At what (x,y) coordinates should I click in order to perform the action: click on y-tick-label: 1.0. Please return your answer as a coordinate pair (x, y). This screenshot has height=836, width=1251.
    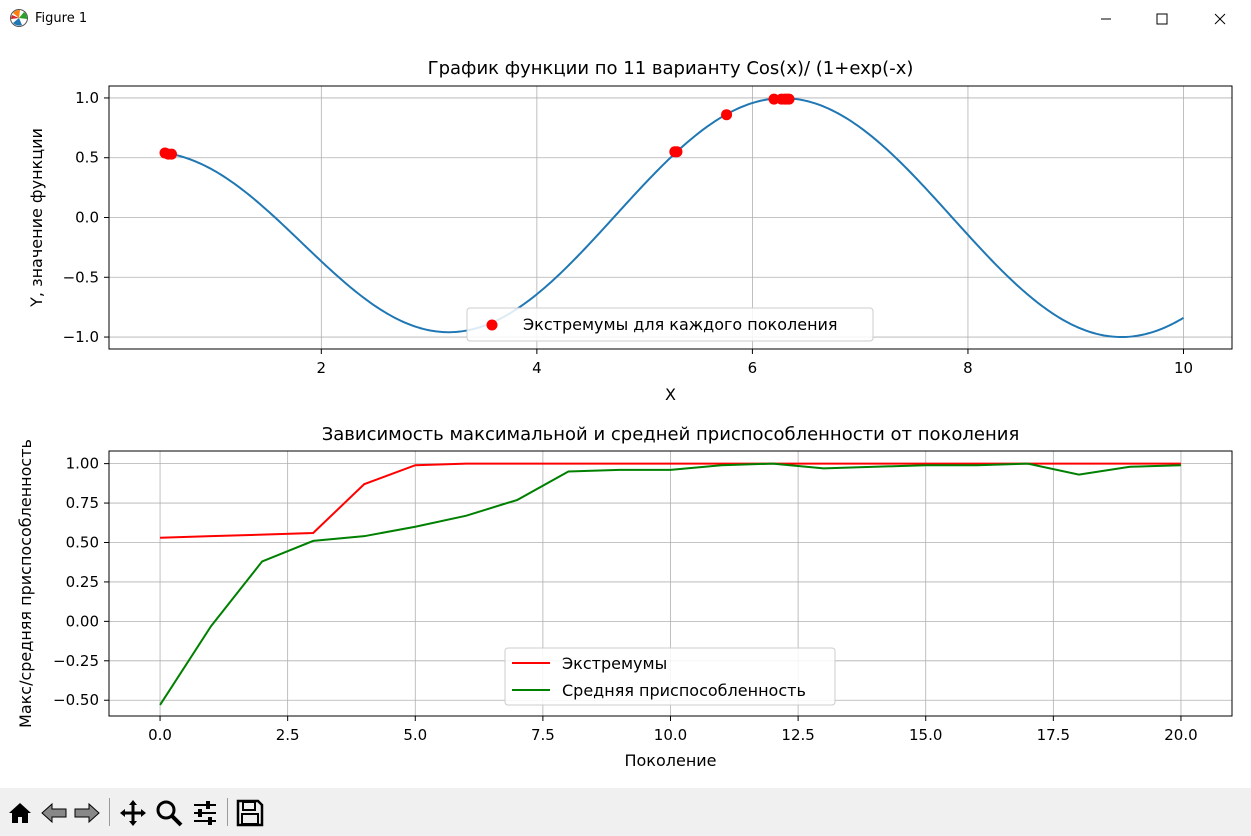
    Looking at the image, I should click on (87, 98).